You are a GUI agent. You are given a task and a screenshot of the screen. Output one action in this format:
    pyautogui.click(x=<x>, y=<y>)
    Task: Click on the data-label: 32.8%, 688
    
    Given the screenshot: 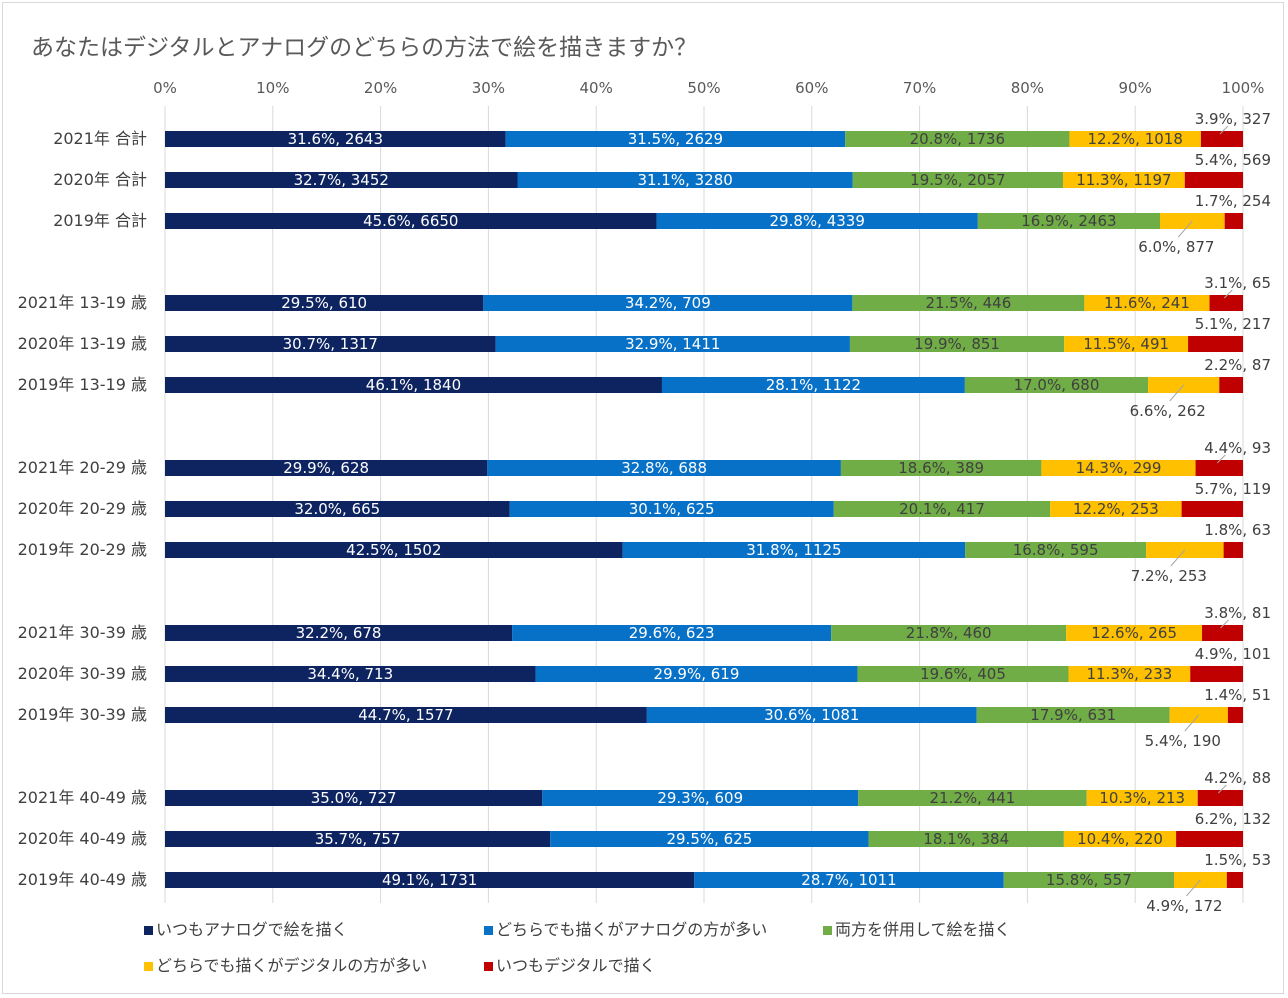 What is the action you would take?
    pyautogui.click(x=664, y=468)
    